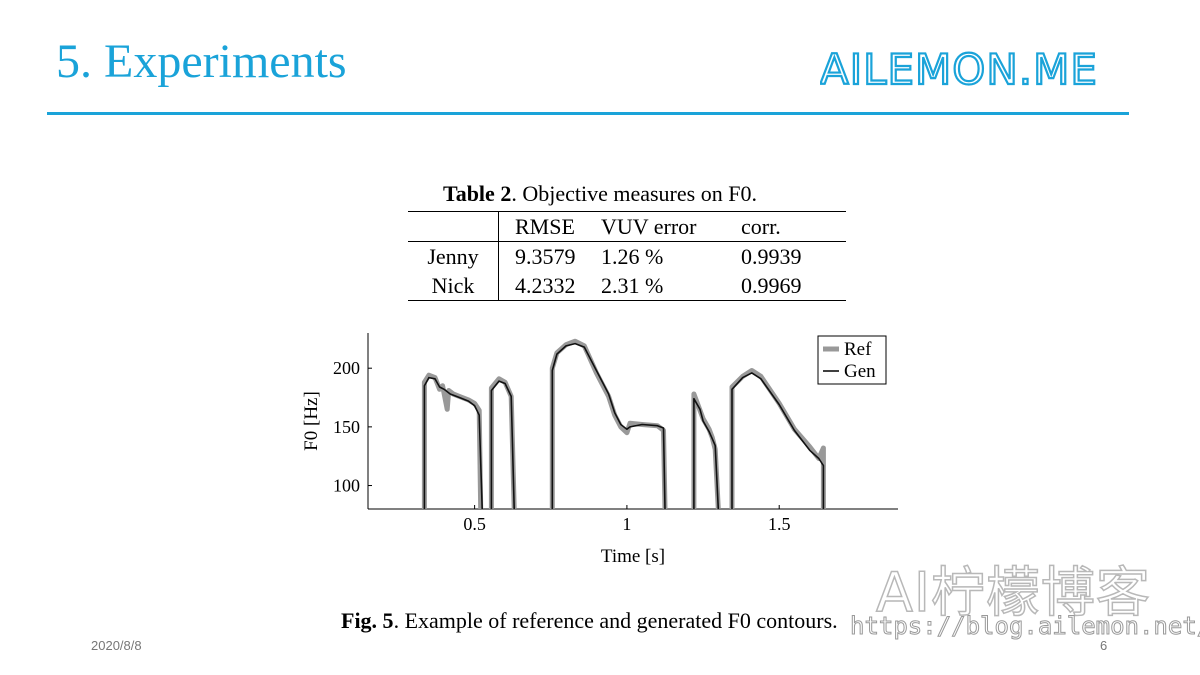 The height and width of the screenshot is (675, 1200). What do you see at coordinates (346, 368) in the screenshot?
I see `y-tick-label: 200` at bounding box center [346, 368].